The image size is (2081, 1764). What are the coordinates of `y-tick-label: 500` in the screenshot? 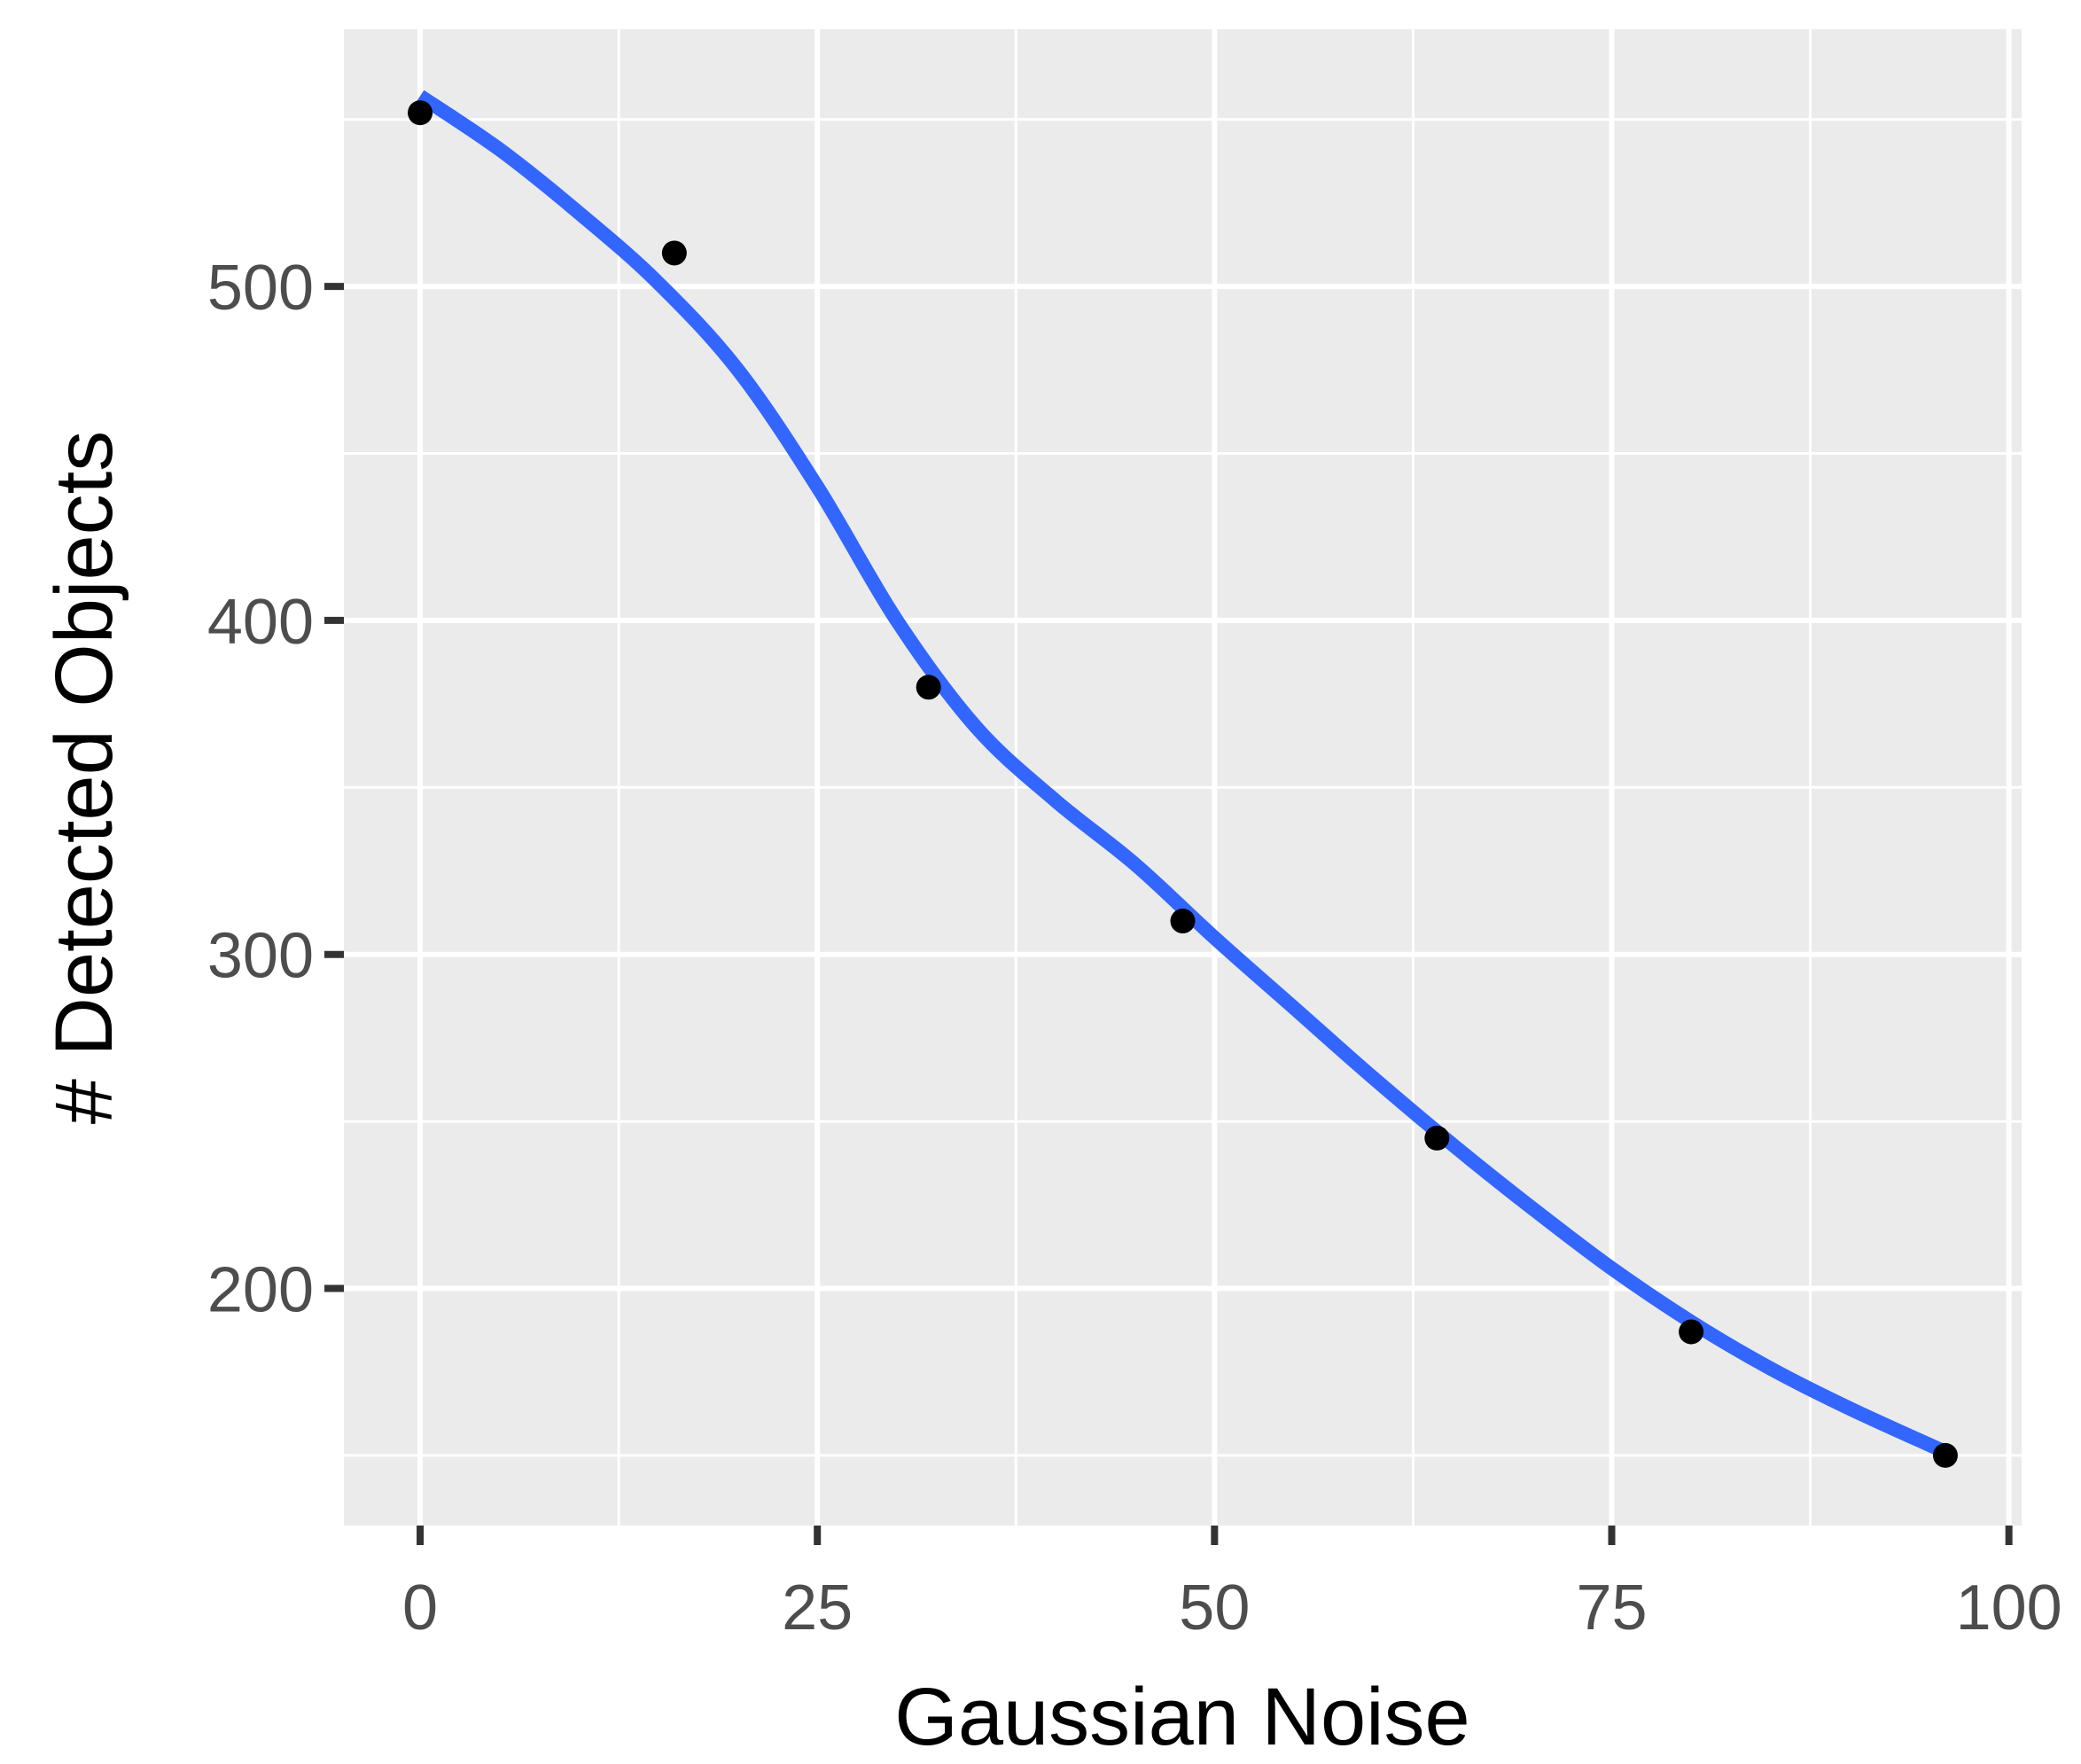 It's located at (260, 288).